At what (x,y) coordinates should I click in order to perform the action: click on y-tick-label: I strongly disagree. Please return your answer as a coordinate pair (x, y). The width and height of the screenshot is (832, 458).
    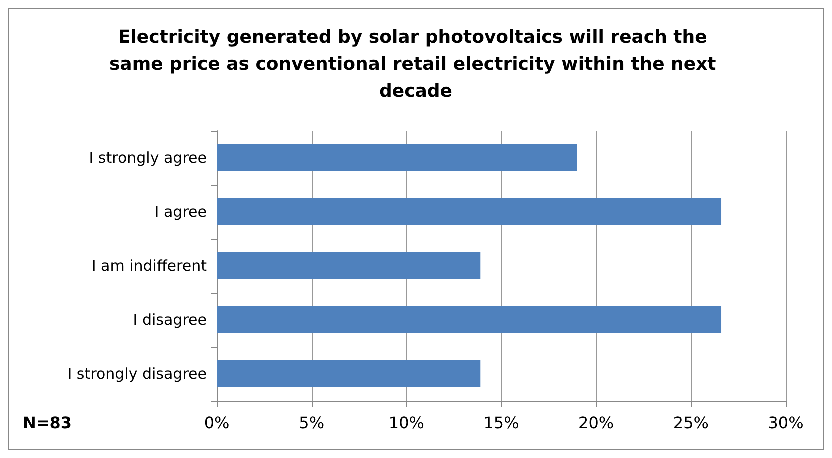
    Looking at the image, I should click on (137, 374).